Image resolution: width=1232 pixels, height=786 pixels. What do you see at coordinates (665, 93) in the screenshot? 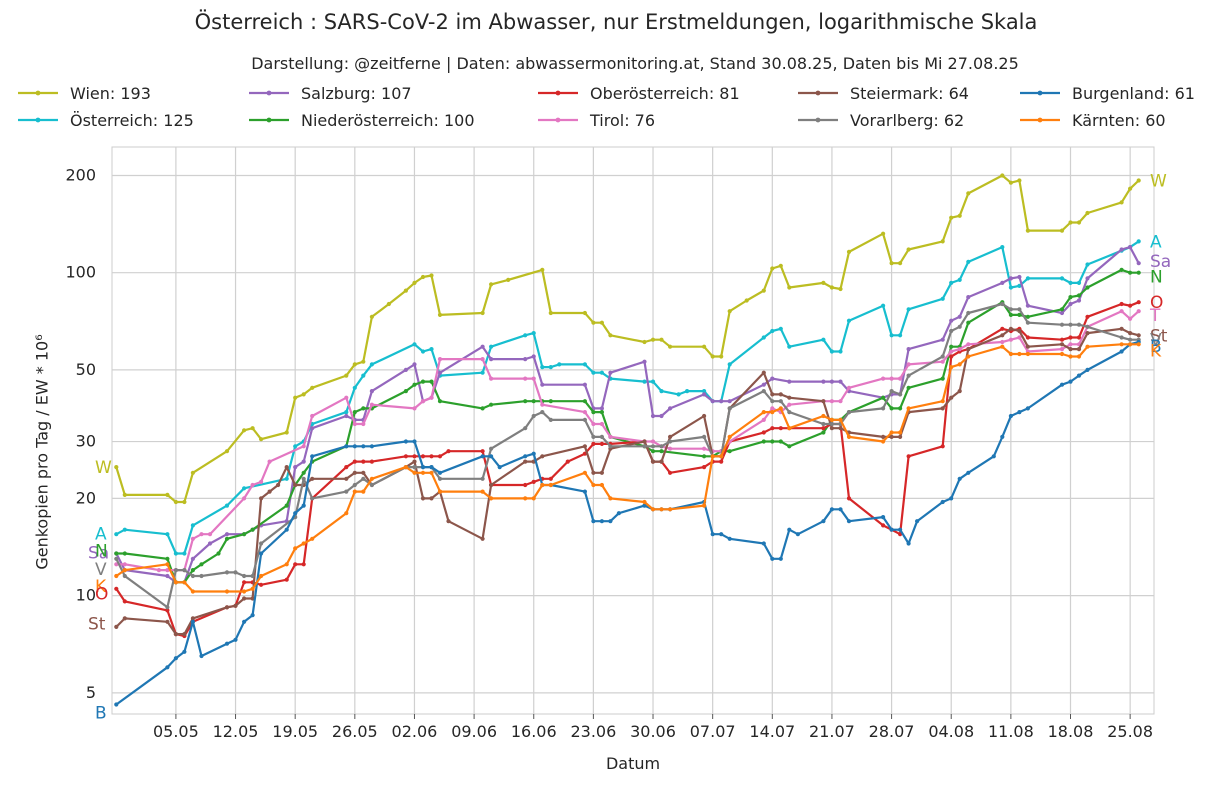
I see `legend-label: Oberösterreich: 81` at bounding box center [665, 93].